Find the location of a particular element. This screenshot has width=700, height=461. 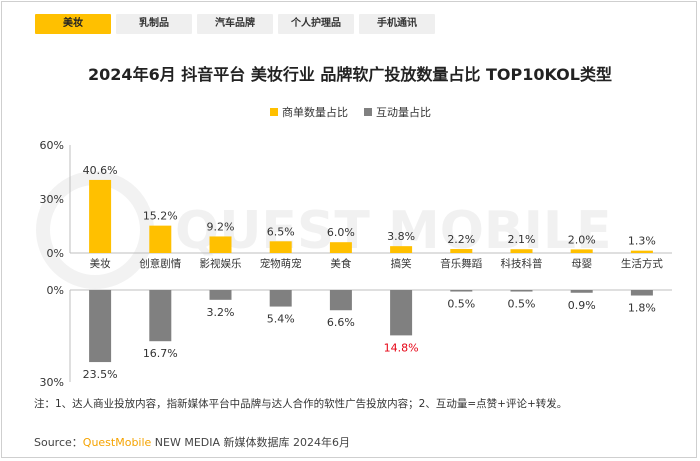

tab-mobile-phone: 手机通讯 is located at coordinates (397, 24).